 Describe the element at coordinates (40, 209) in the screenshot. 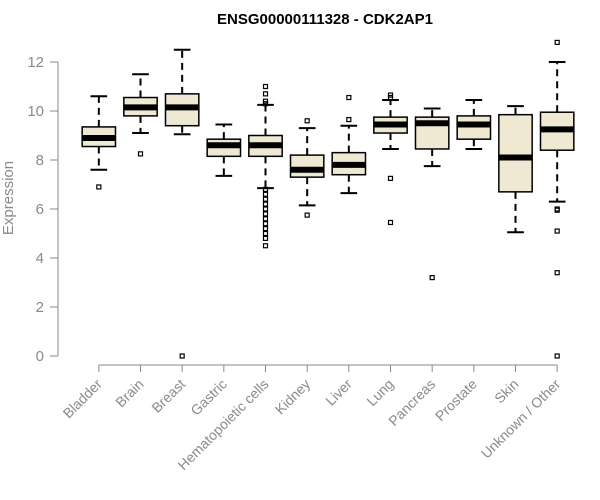

I see `y-tick-label: 6` at that location.